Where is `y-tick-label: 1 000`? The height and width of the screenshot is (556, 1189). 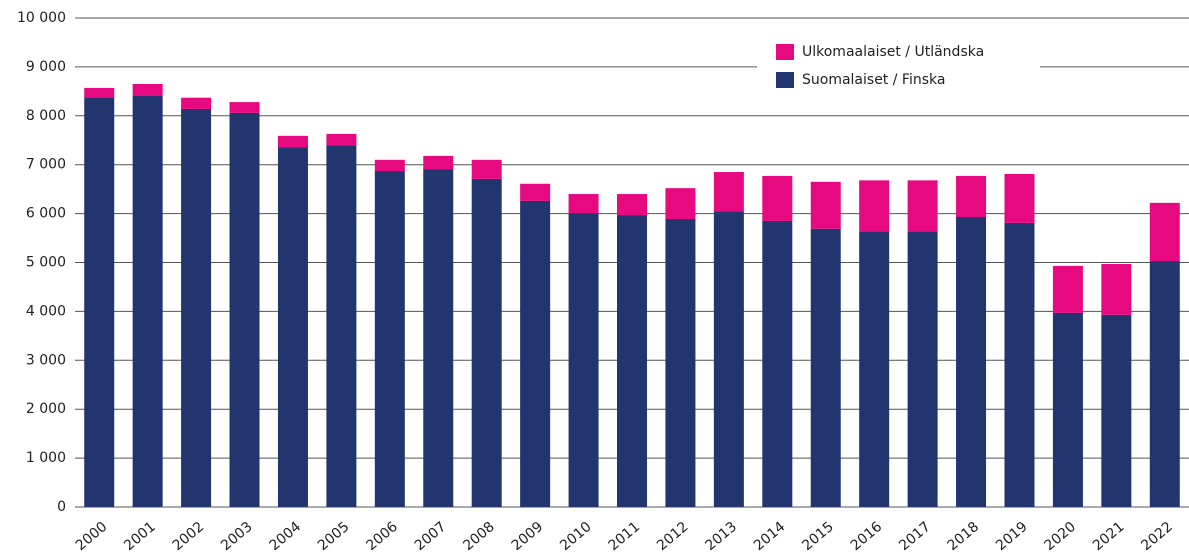 y-tick-label: 1 000 is located at coordinates (46, 458).